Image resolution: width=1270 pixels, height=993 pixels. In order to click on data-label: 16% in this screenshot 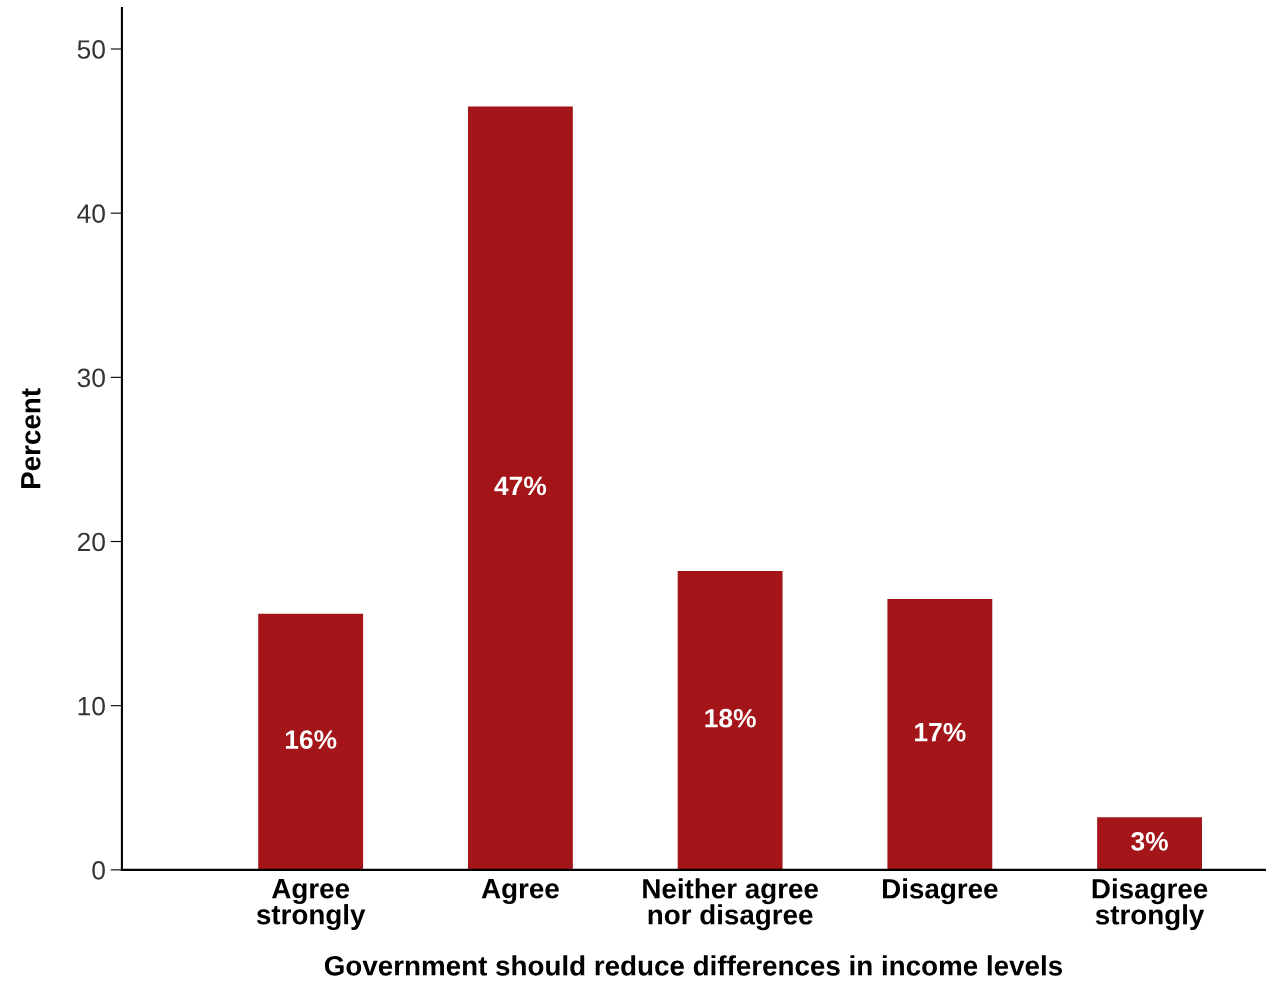, I will do `click(311, 739)`.